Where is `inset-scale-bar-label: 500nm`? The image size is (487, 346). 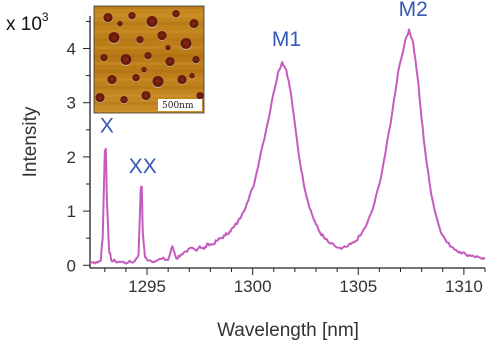
inset-scale-bar-label: 500nm is located at coordinates (178, 106).